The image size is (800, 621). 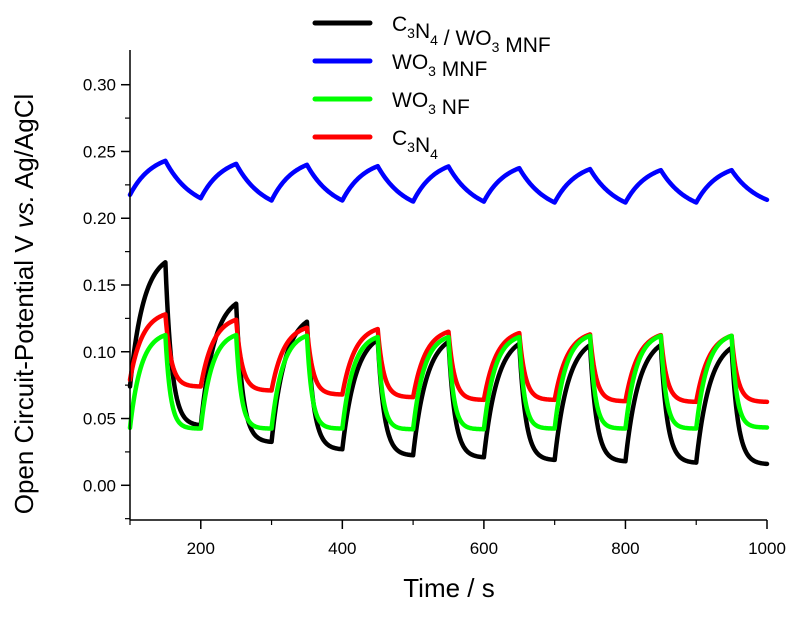 I want to click on y-tick-label: 0.10, so click(x=99, y=352).